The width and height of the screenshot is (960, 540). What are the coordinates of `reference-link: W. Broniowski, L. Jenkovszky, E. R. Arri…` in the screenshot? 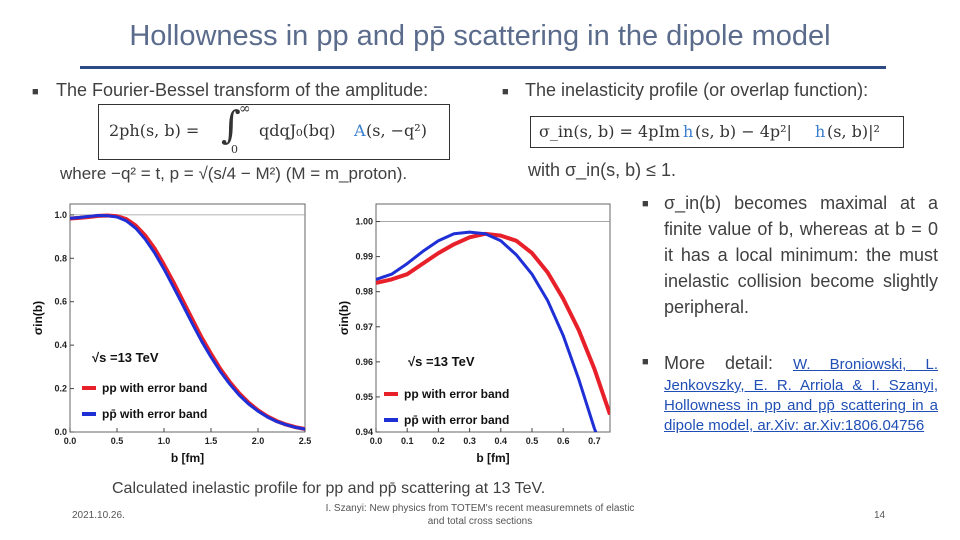 It's located at (801, 395).